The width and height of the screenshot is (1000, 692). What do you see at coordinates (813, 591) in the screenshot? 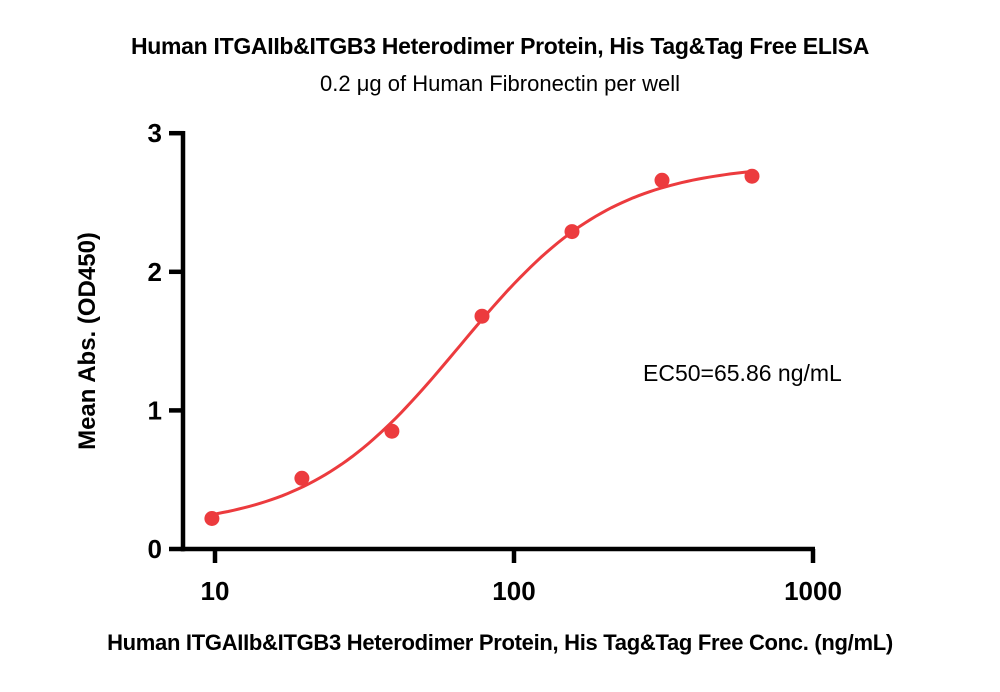
I see `x-tick-label: 1000` at bounding box center [813, 591].